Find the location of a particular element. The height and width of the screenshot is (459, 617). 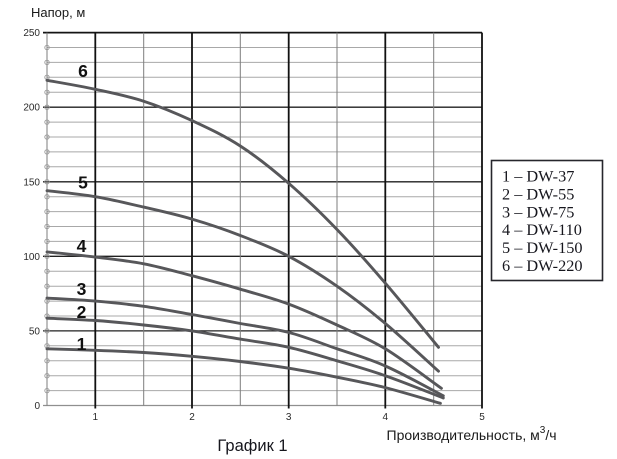

svg-text: График 1 is located at coordinates (252, 446).